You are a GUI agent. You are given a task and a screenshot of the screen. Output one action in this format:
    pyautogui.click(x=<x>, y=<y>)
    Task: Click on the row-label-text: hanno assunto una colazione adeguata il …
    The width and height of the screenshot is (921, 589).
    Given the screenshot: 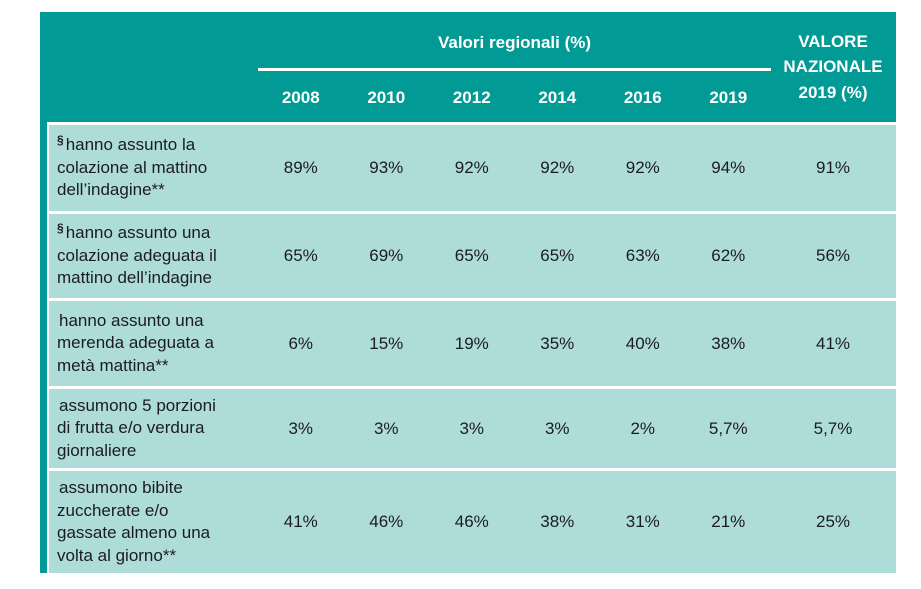 What is the action you would take?
    pyautogui.click(x=137, y=255)
    